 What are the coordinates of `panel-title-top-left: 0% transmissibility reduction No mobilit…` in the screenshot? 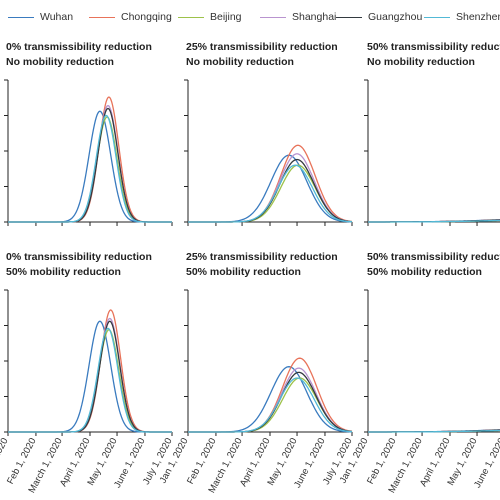 It's located at (79, 55).